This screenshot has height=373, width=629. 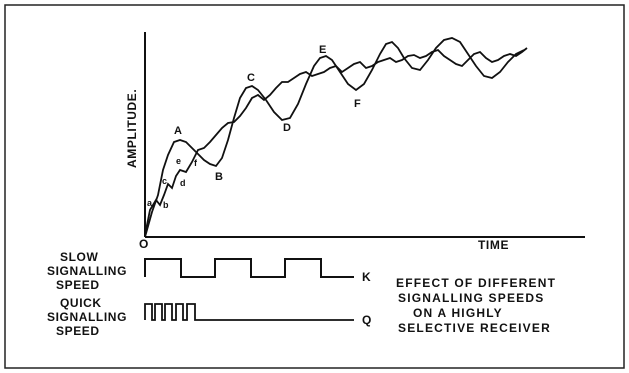 I want to click on point-label-f: f, so click(x=196, y=163).